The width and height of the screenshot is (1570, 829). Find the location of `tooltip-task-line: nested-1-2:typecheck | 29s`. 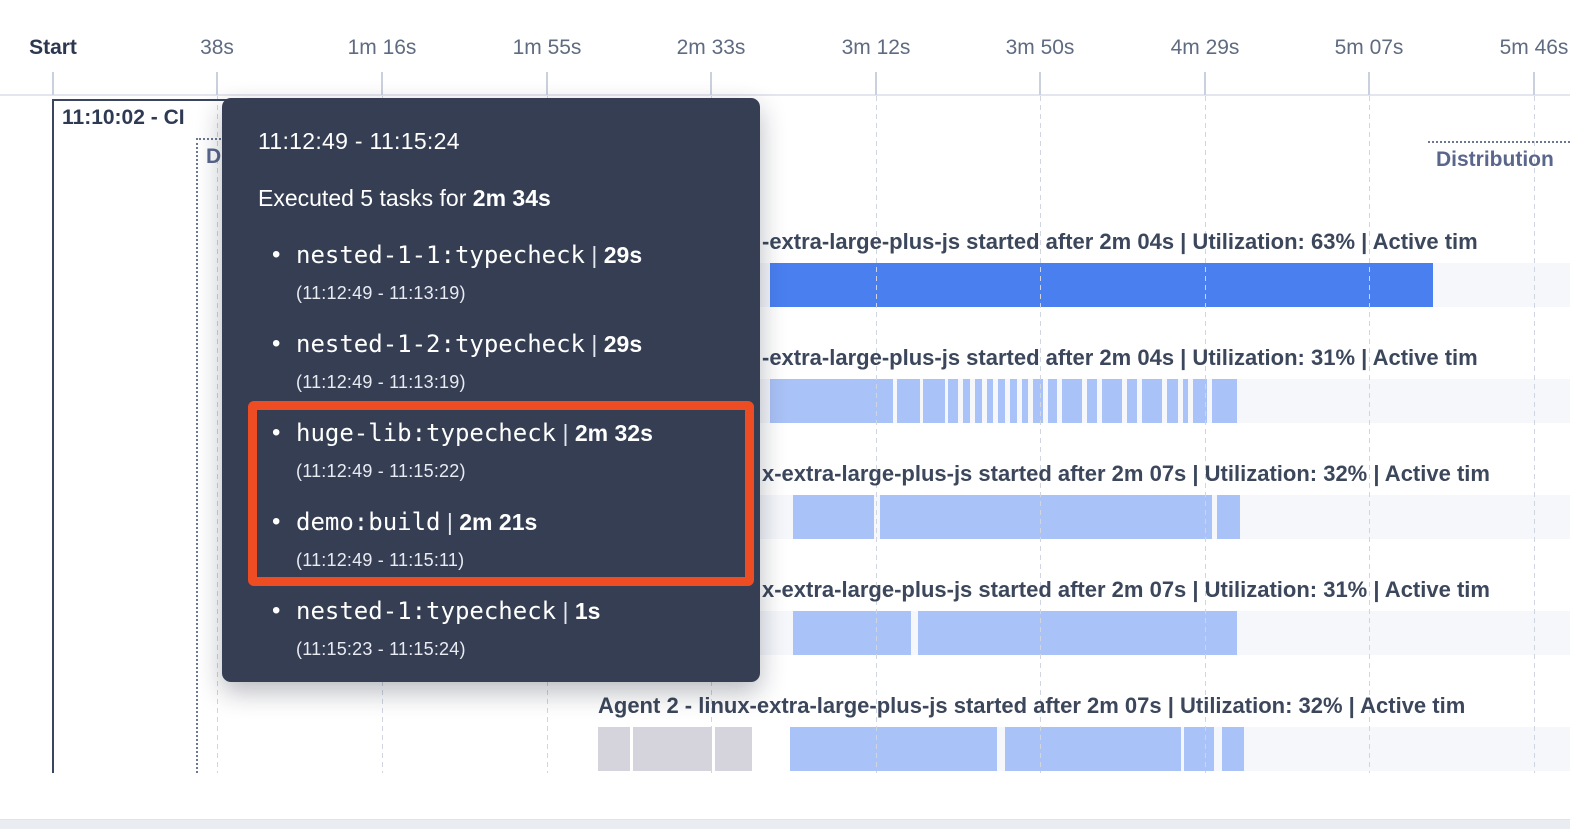

tooltip-task-line: nested-1-2:typecheck | 29s is located at coordinates (514, 346).